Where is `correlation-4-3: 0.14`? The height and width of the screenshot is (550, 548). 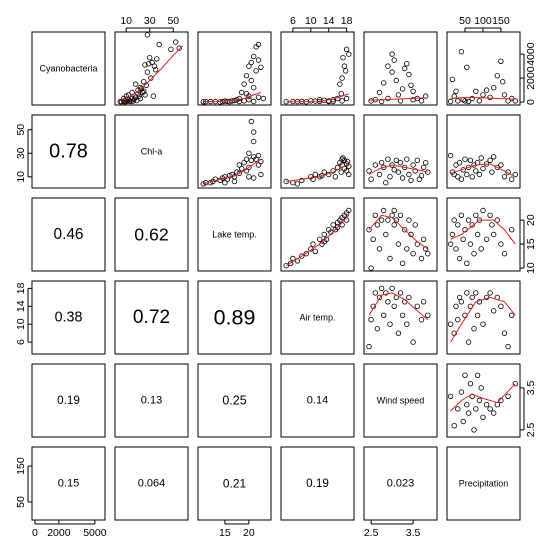
correlation-4-3: 0.14 is located at coordinates (317, 401).